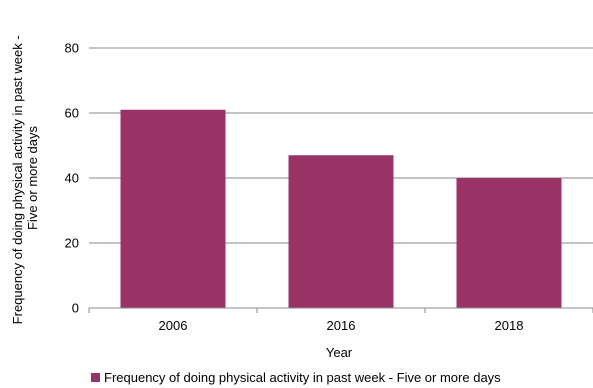 The width and height of the screenshot is (593, 388). I want to click on y-tick-label-0: 0, so click(75, 308).